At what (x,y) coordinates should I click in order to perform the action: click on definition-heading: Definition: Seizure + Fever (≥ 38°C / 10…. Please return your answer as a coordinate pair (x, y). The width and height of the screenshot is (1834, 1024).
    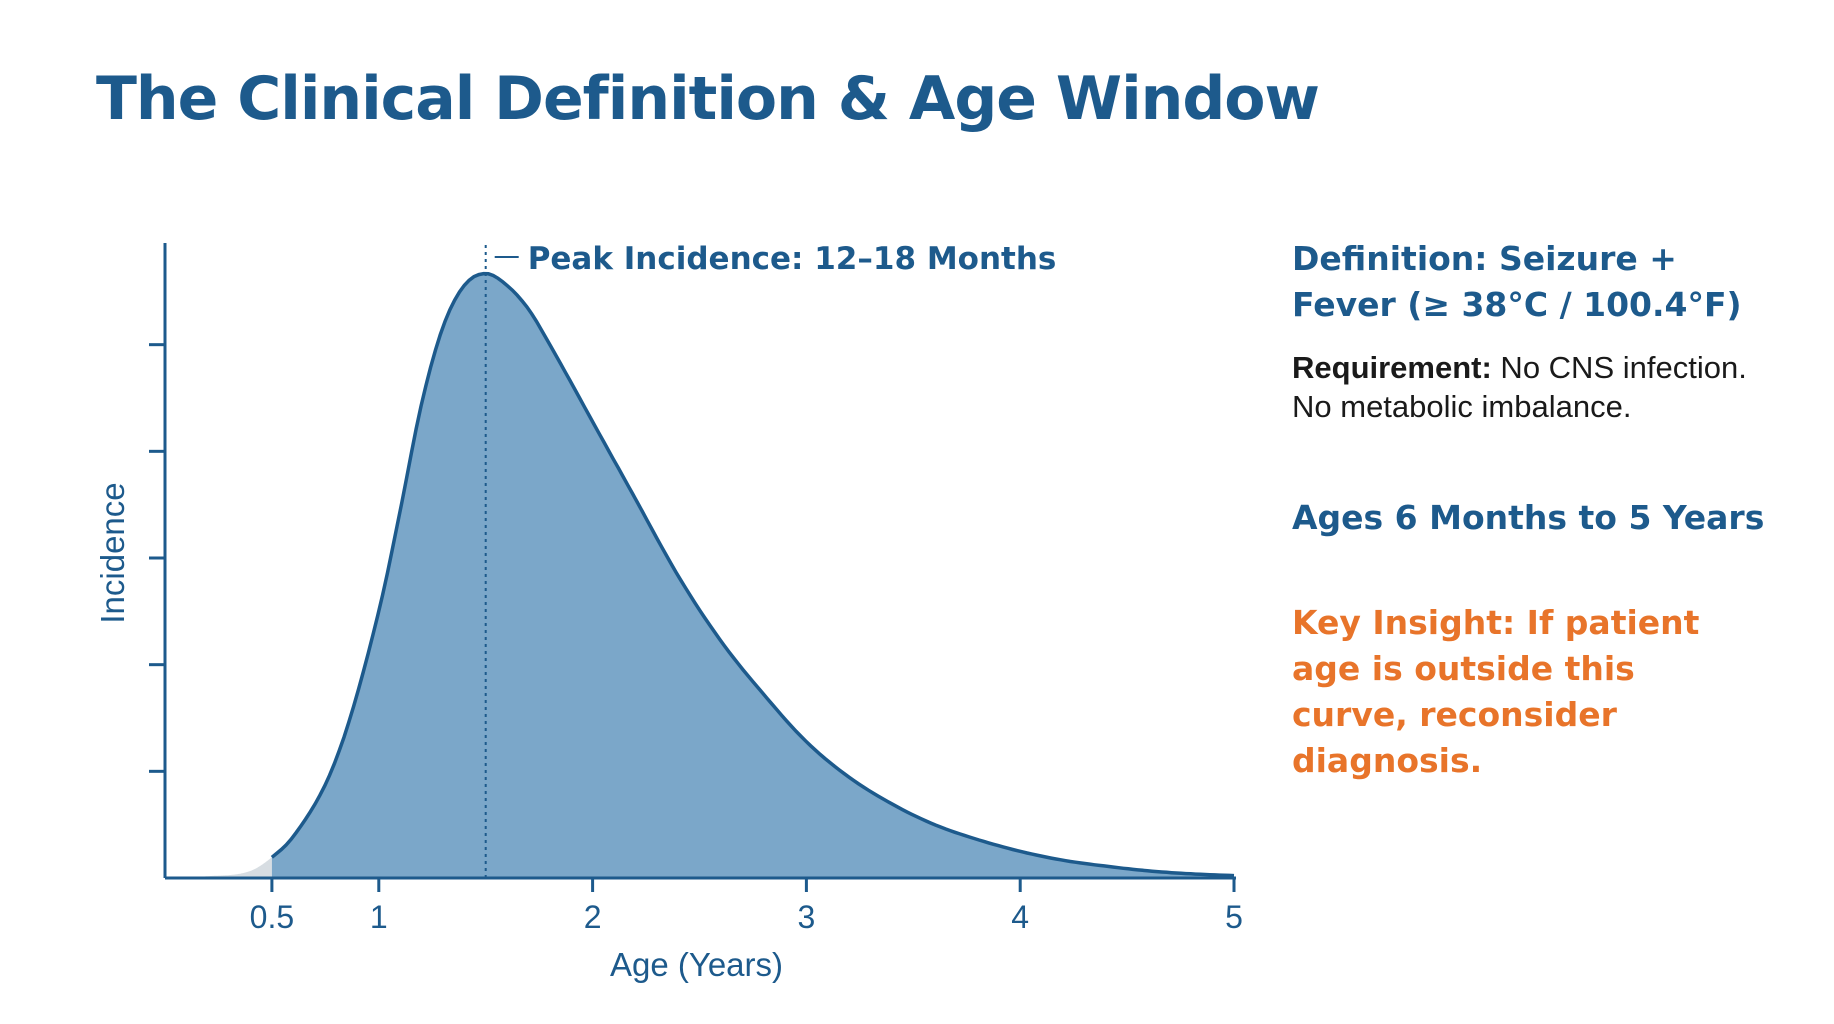
    Looking at the image, I should click on (1517, 281).